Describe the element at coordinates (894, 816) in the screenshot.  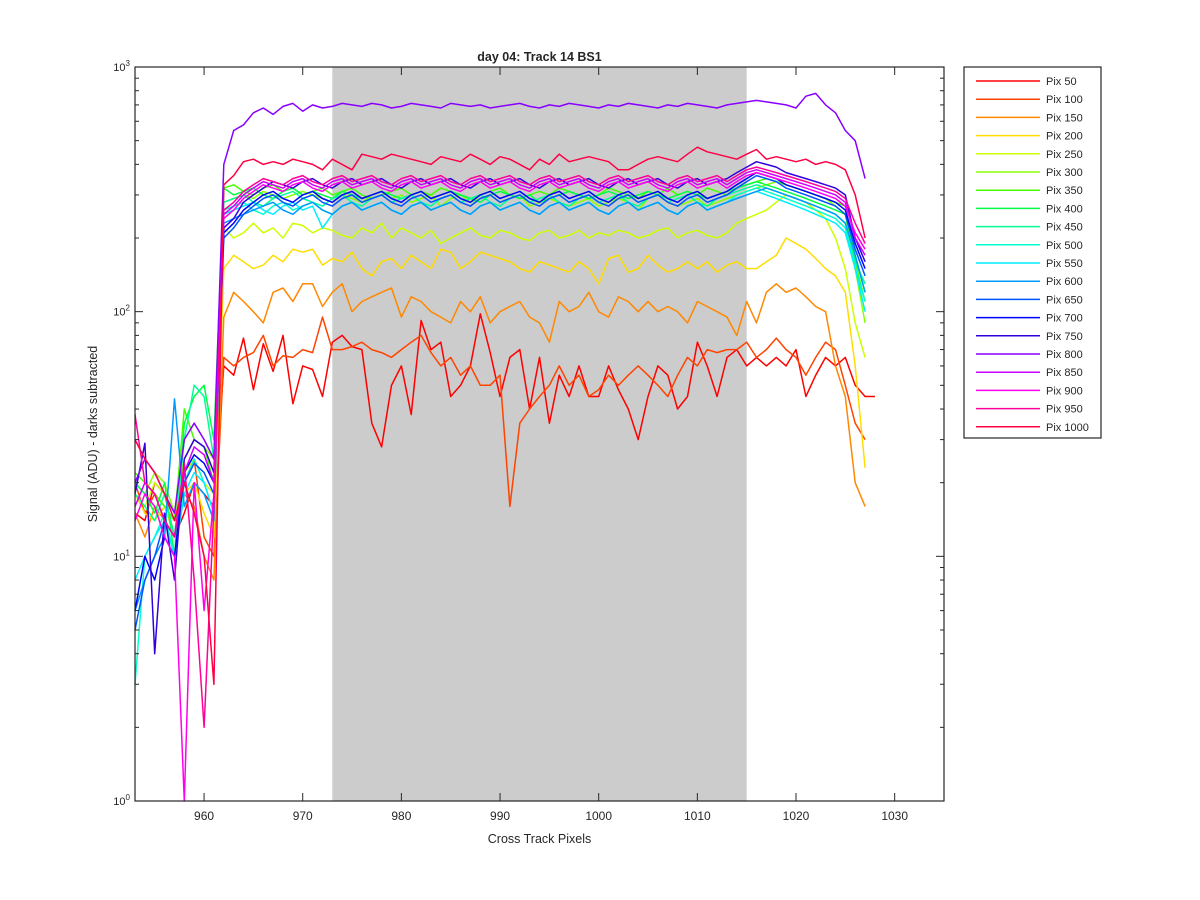
I see `x-tick-label: 1030` at that location.